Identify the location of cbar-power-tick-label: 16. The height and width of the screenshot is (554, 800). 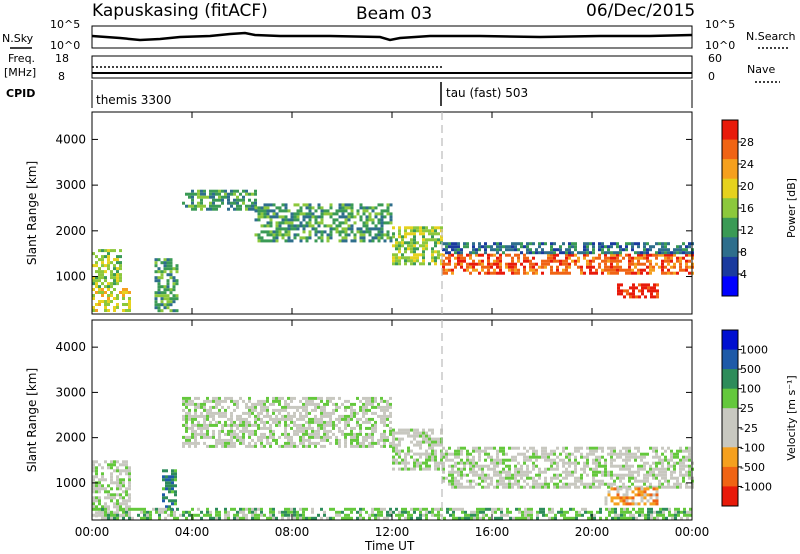
(747, 208).